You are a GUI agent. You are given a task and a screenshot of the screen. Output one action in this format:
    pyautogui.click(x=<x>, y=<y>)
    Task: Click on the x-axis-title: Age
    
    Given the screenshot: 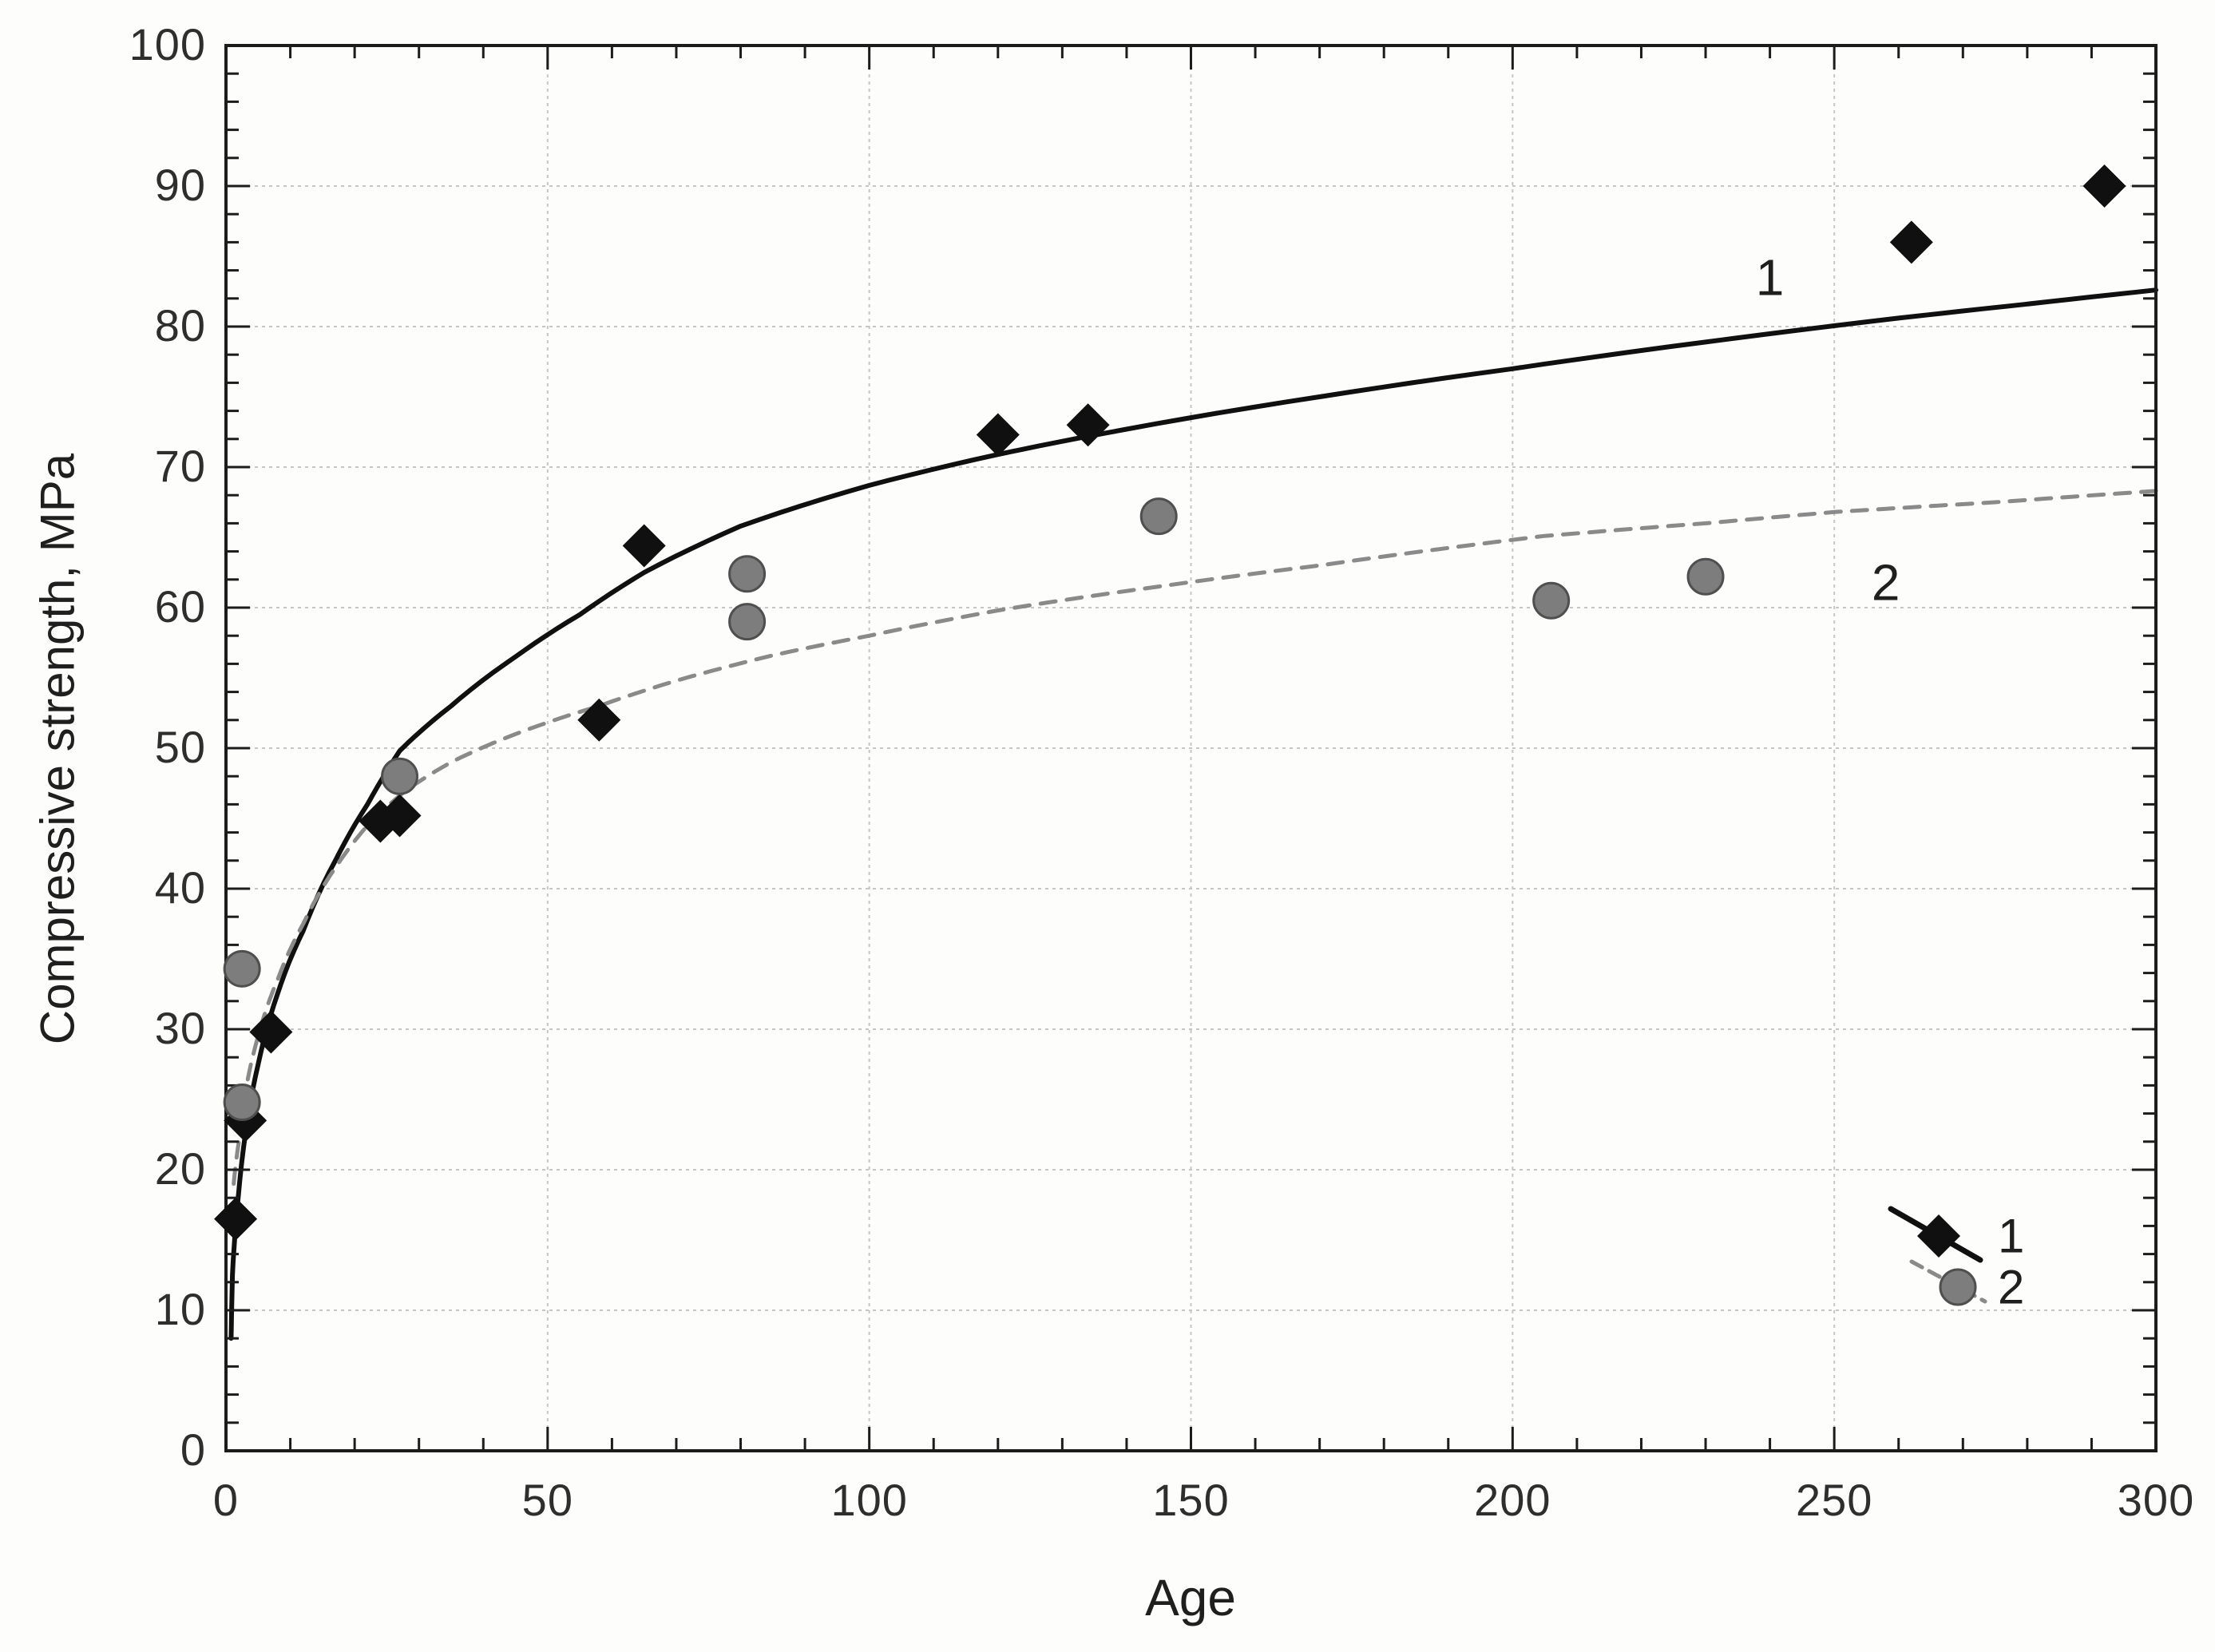 What is the action you would take?
    pyautogui.click(x=1190, y=1597)
    